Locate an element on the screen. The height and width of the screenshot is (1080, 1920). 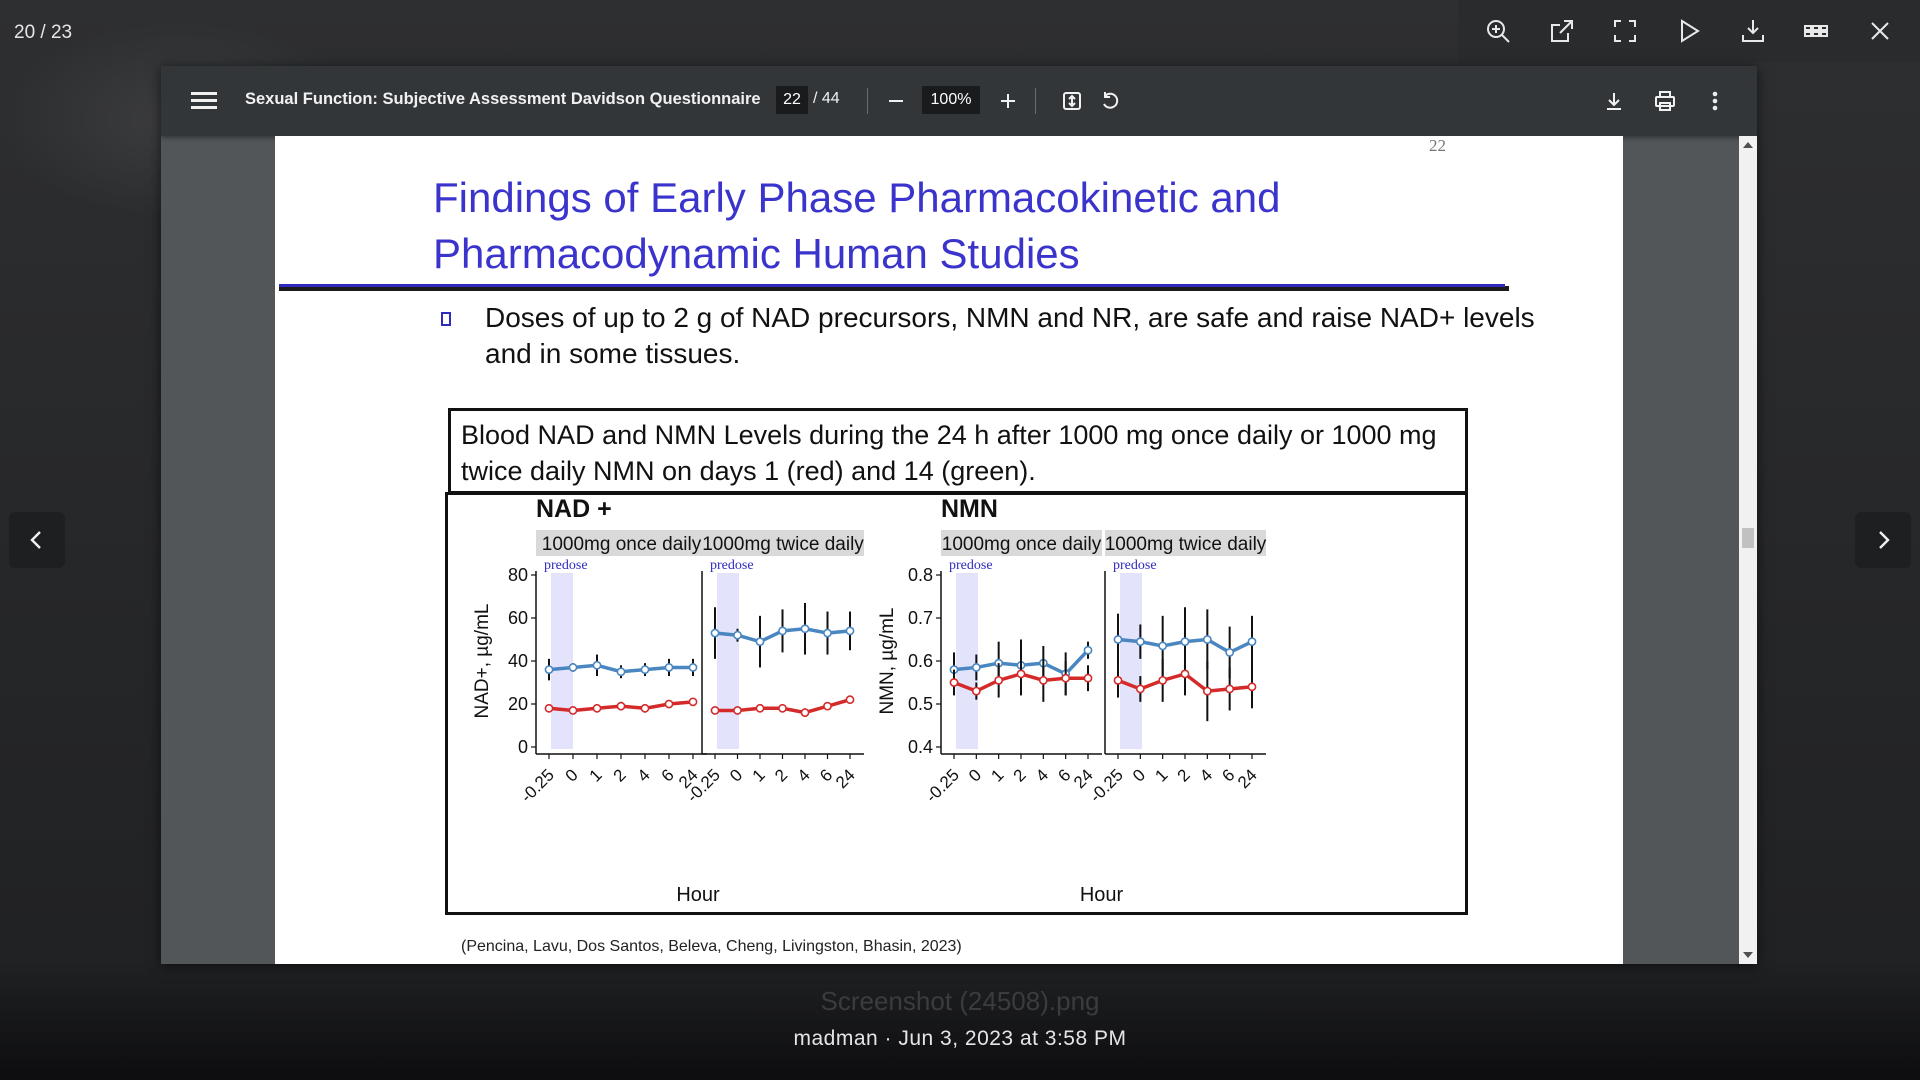
y-tick-label: 0 is located at coordinates (523, 747).